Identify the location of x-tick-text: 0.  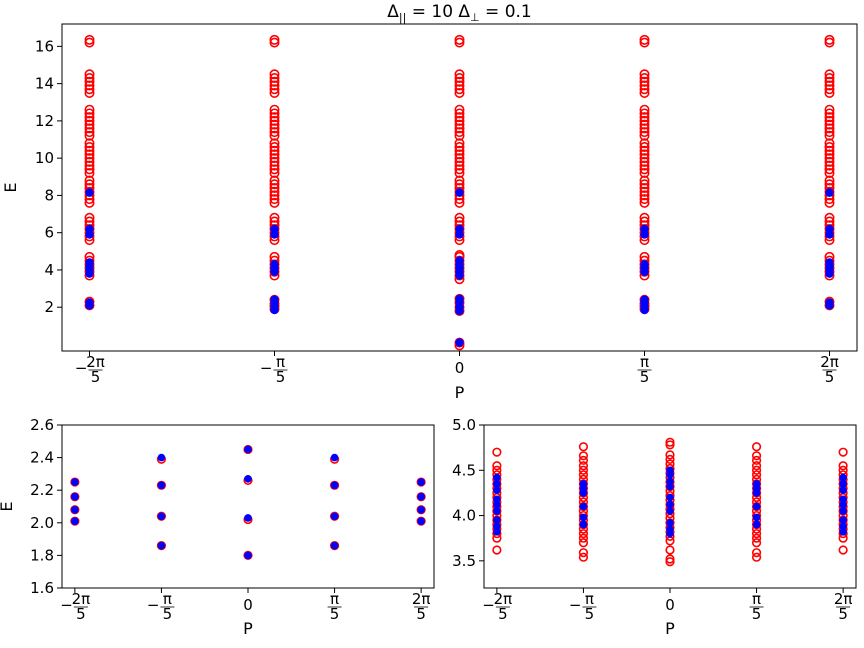
(248, 605).